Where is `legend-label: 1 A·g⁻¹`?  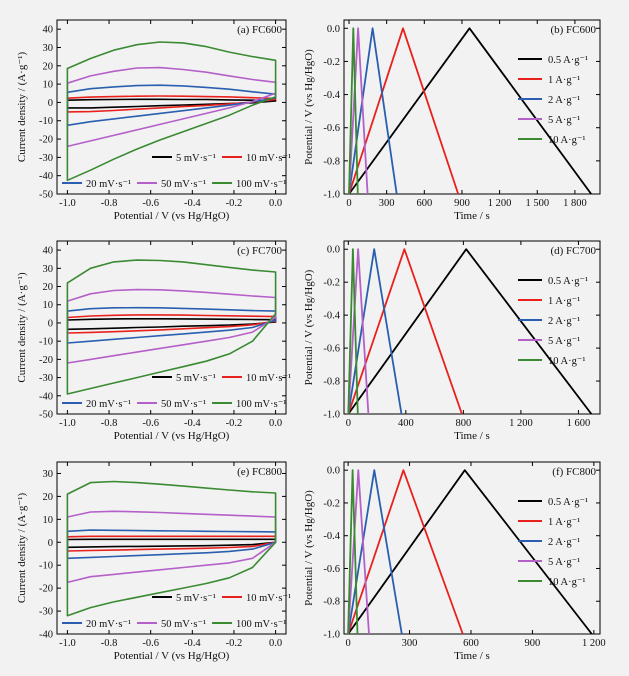
legend-label: 1 A·g⁻¹ is located at coordinates (564, 80).